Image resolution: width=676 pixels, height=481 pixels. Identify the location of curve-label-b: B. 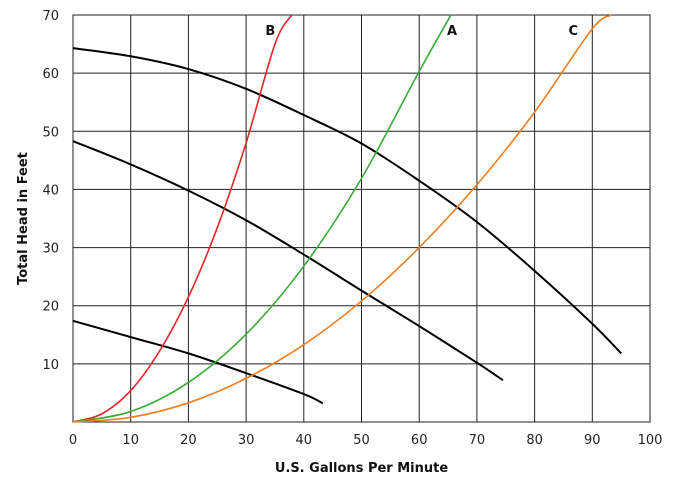
(270, 31).